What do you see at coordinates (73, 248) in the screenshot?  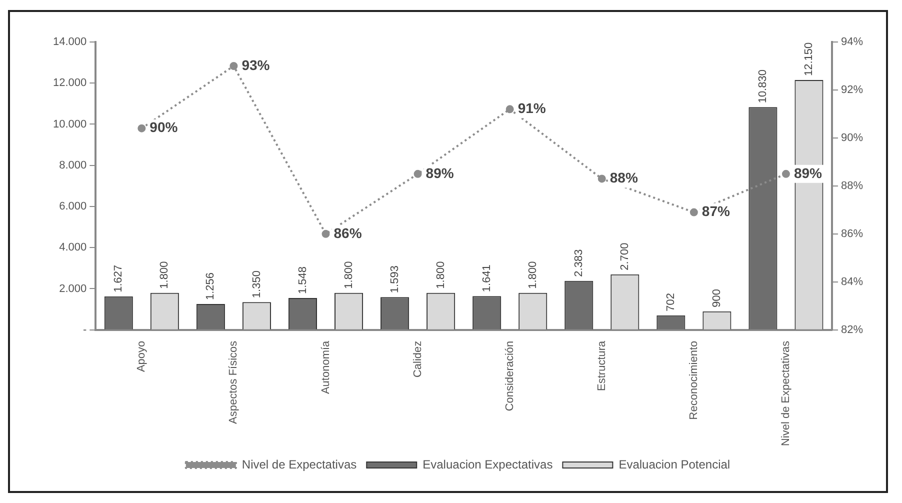 I see `y-tick-label: 4.000` at bounding box center [73, 248].